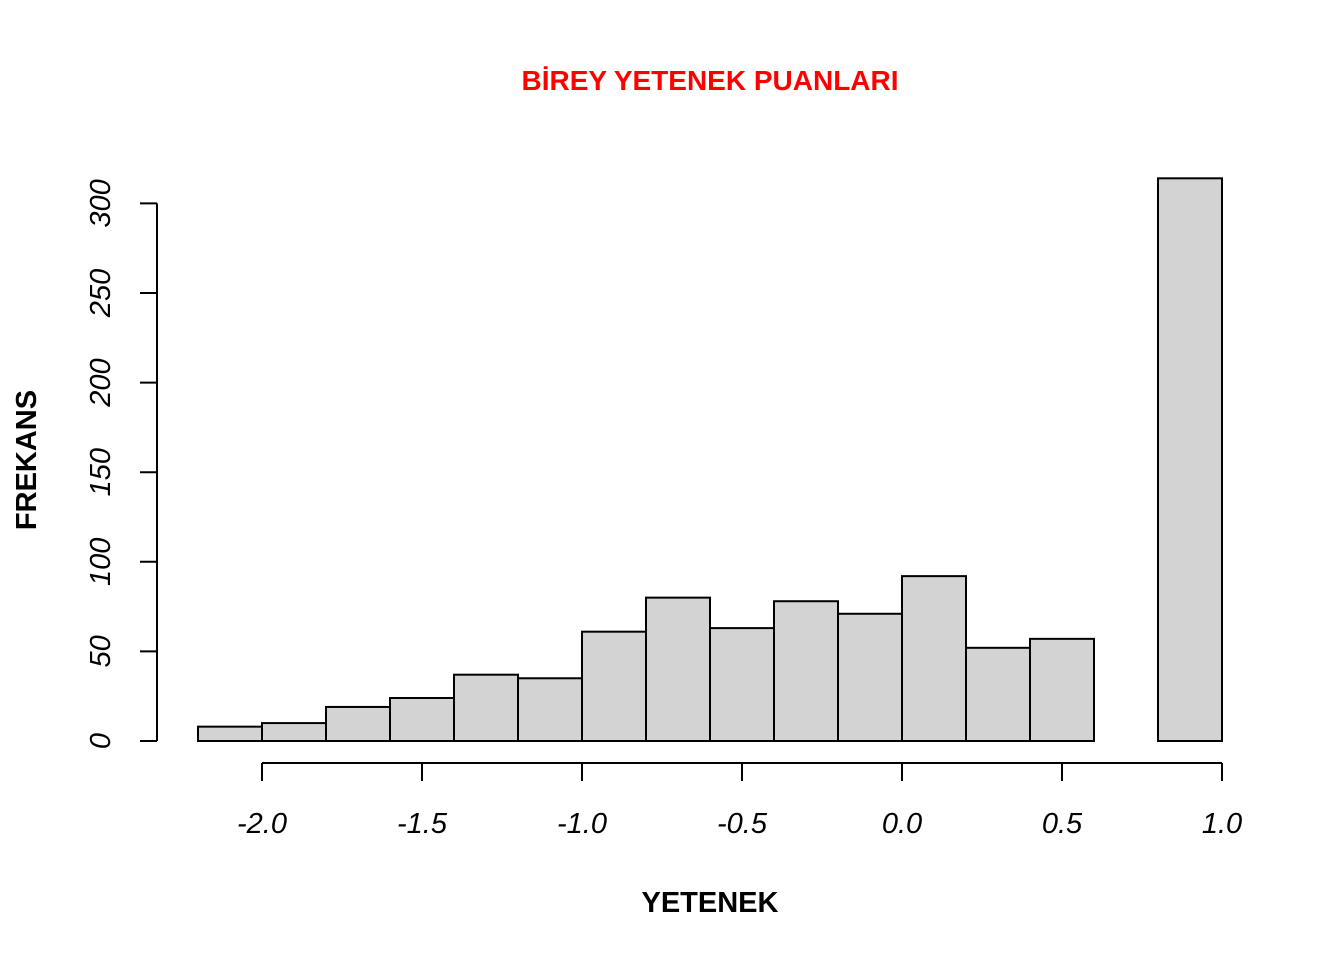 This screenshot has width=1344, height=960. Describe the element at coordinates (262, 824) in the screenshot. I see `x-tick-label: -2.0` at that location.